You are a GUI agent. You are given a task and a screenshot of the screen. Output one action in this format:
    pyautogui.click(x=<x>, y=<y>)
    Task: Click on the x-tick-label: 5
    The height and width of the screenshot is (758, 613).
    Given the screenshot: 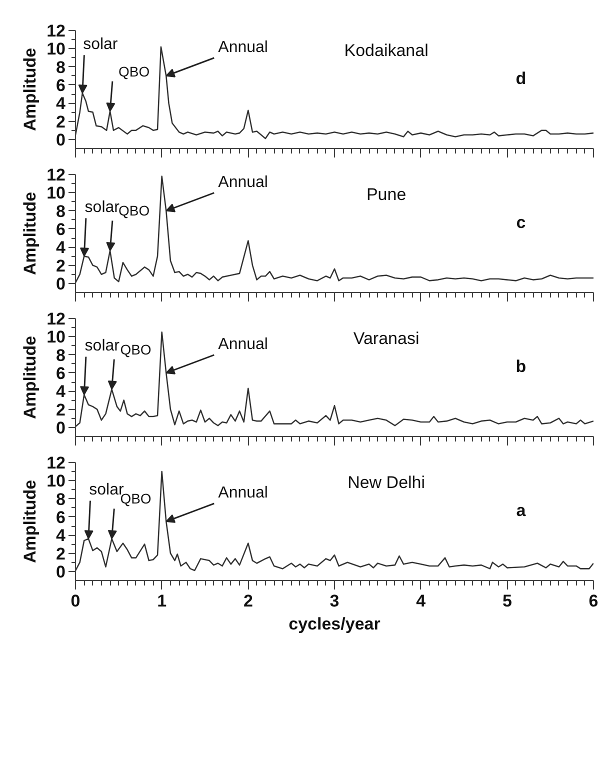 What is the action you would take?
    pyautogui.click(x=507, y=601)
    